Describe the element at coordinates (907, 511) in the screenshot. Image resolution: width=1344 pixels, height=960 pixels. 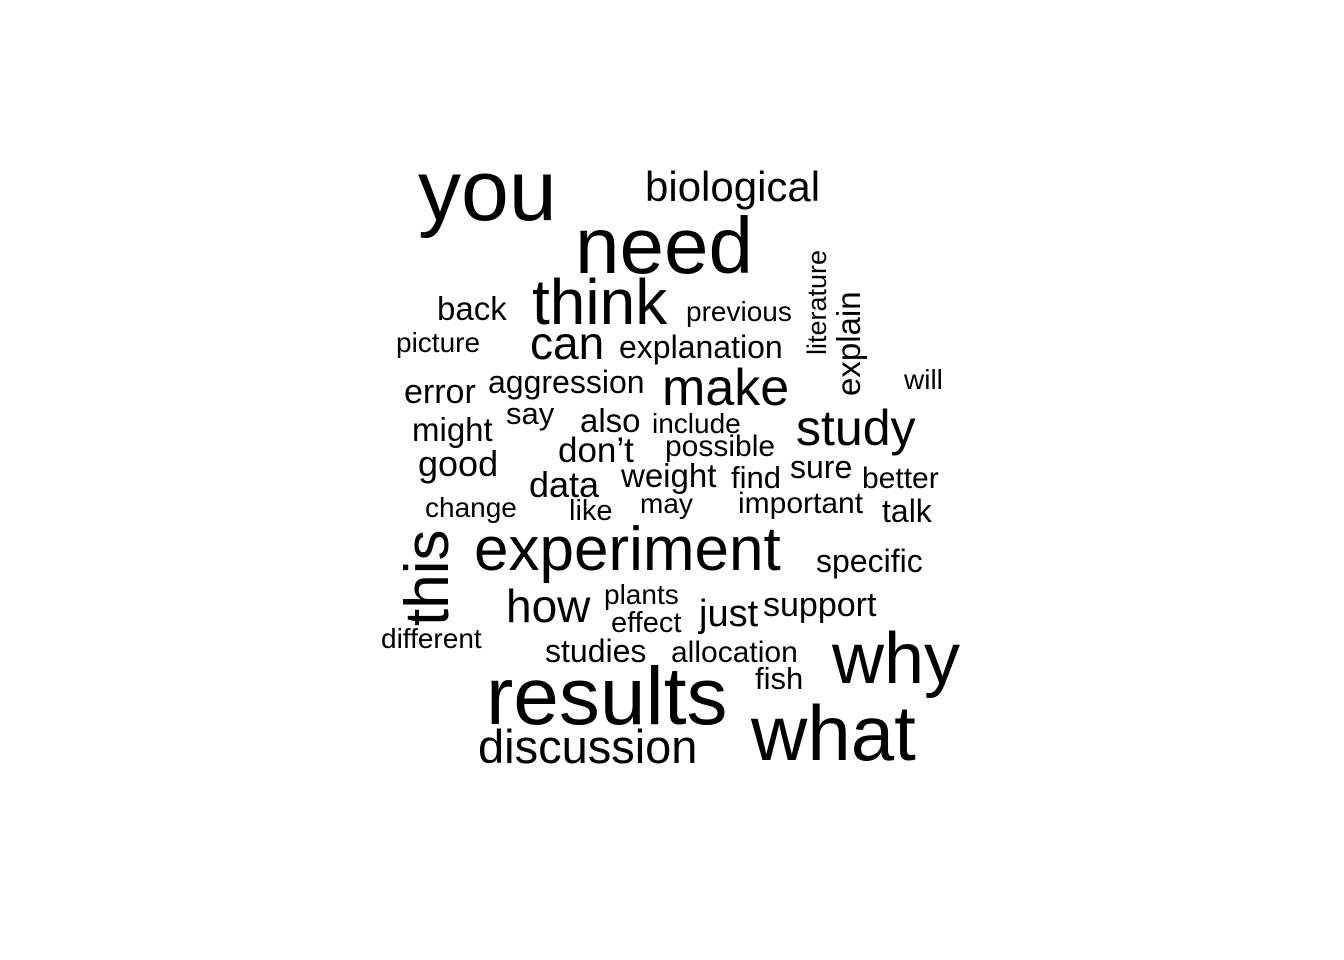
I see `word-talk: talk` at that location.